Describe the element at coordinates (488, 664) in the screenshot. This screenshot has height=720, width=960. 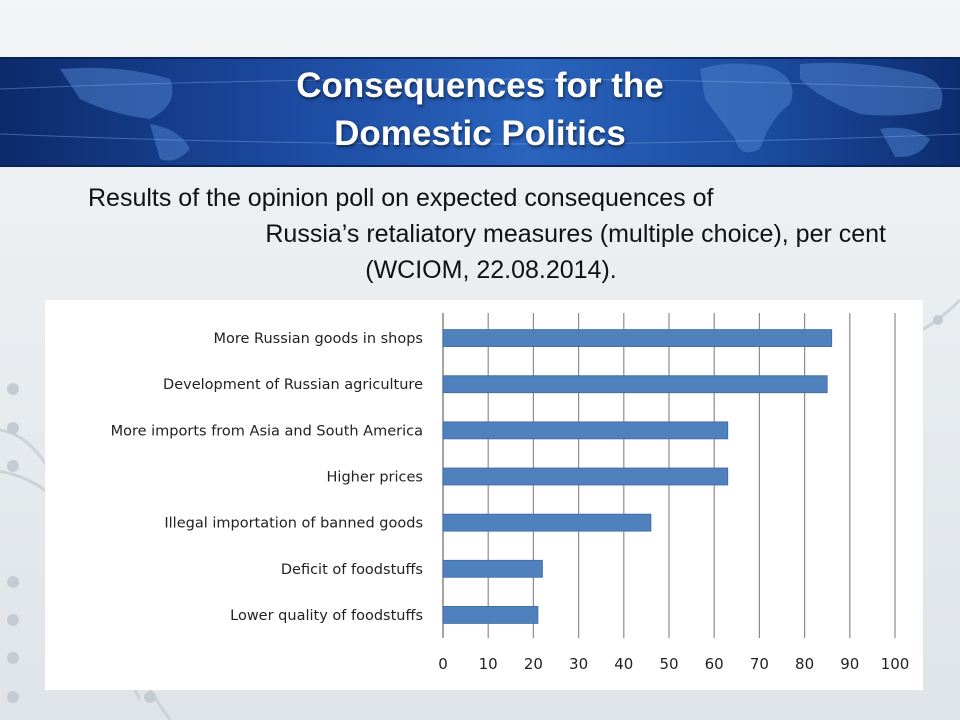
I see `x-tick-label-10: 10` at that location.